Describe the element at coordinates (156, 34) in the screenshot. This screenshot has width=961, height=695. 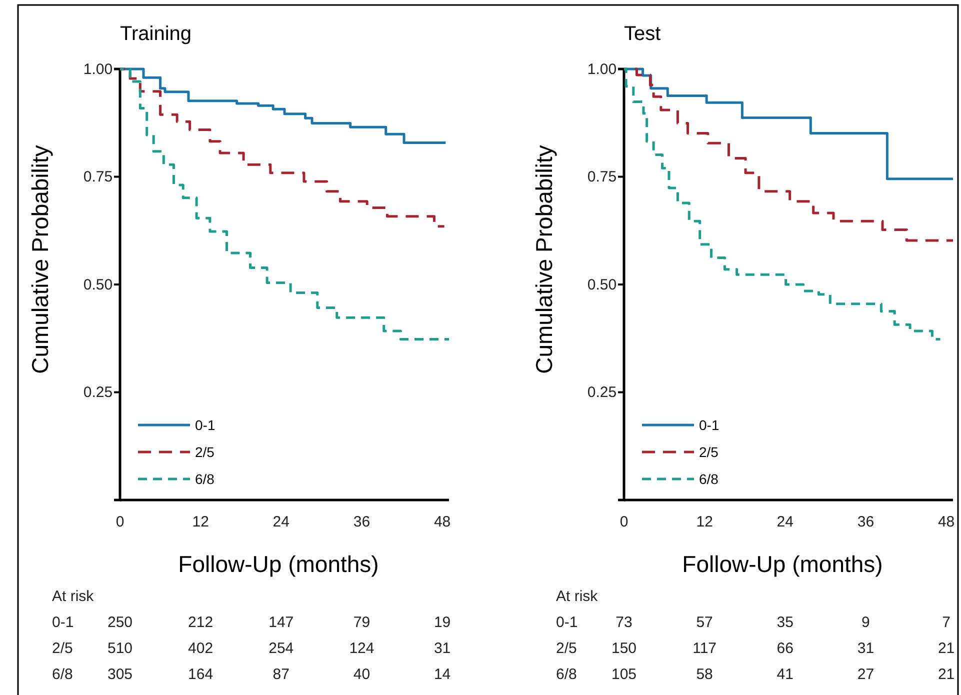
I see `chart-title: Training` at that location.